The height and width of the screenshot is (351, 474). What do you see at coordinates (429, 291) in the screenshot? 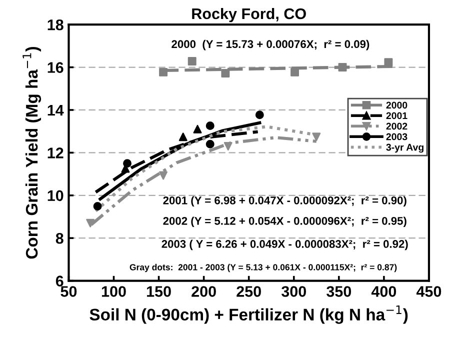
I see `x-tick-label: 450` at bounding box center [429, 291].